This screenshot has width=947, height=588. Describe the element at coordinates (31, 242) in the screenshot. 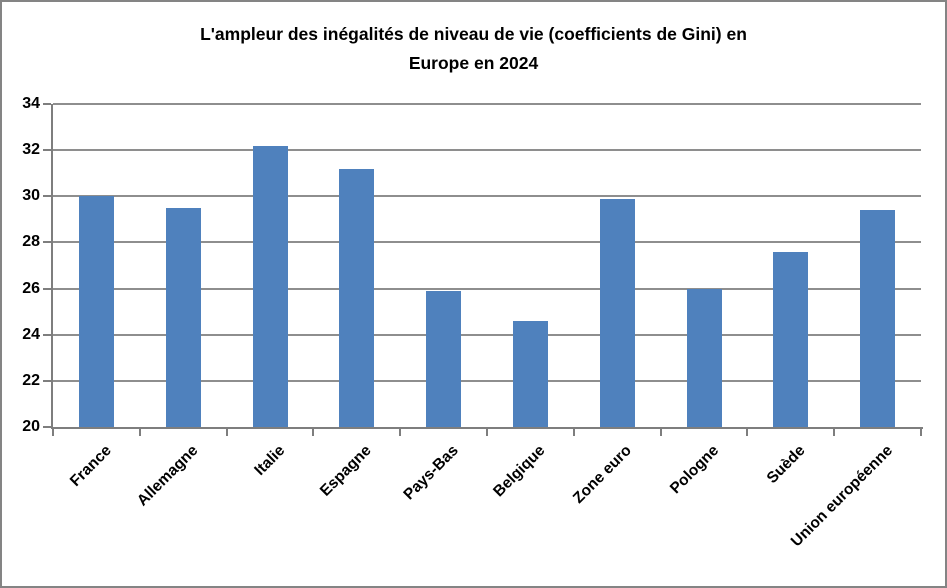

I see `y-axis-tick-label: 28` at that location.